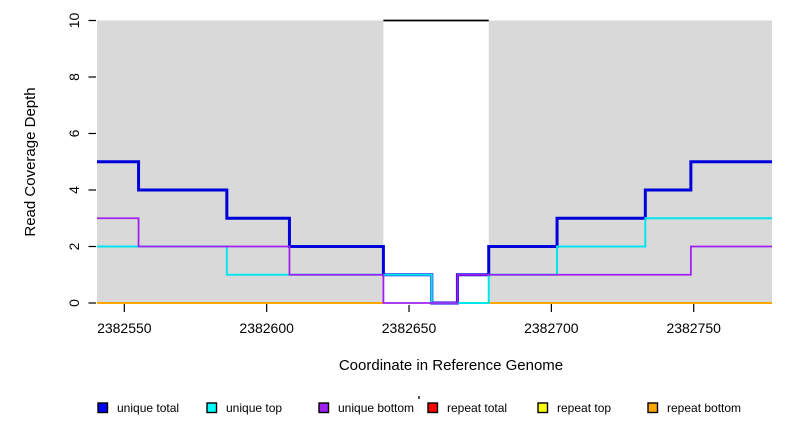 This screenshot has height=432, width=792. I want to click on y-axis-label: Read Coverage Depth, so click(30, 161).